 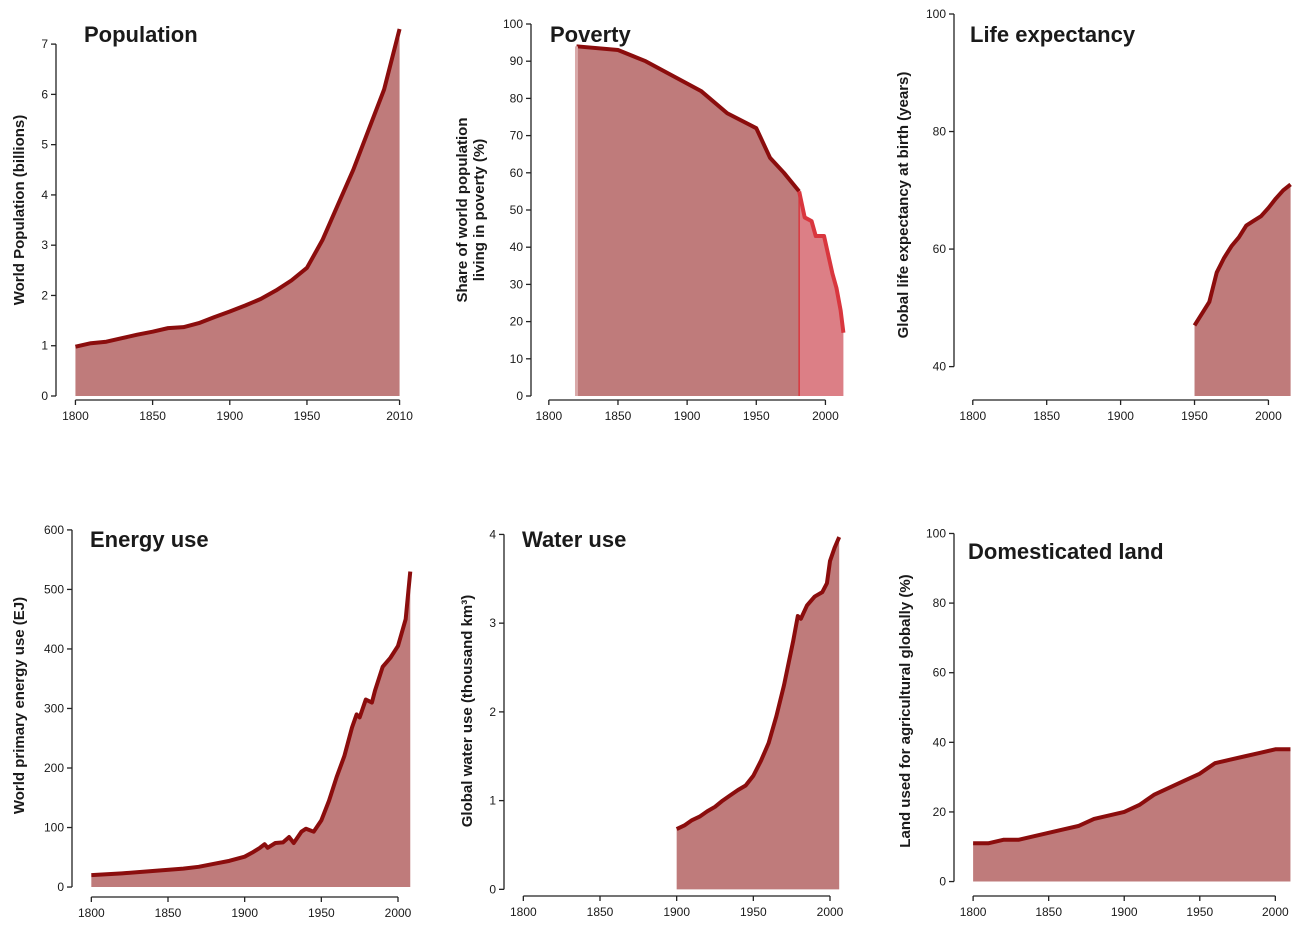 I want to click on y-tick-label: 7, so click(x=44, y=44).